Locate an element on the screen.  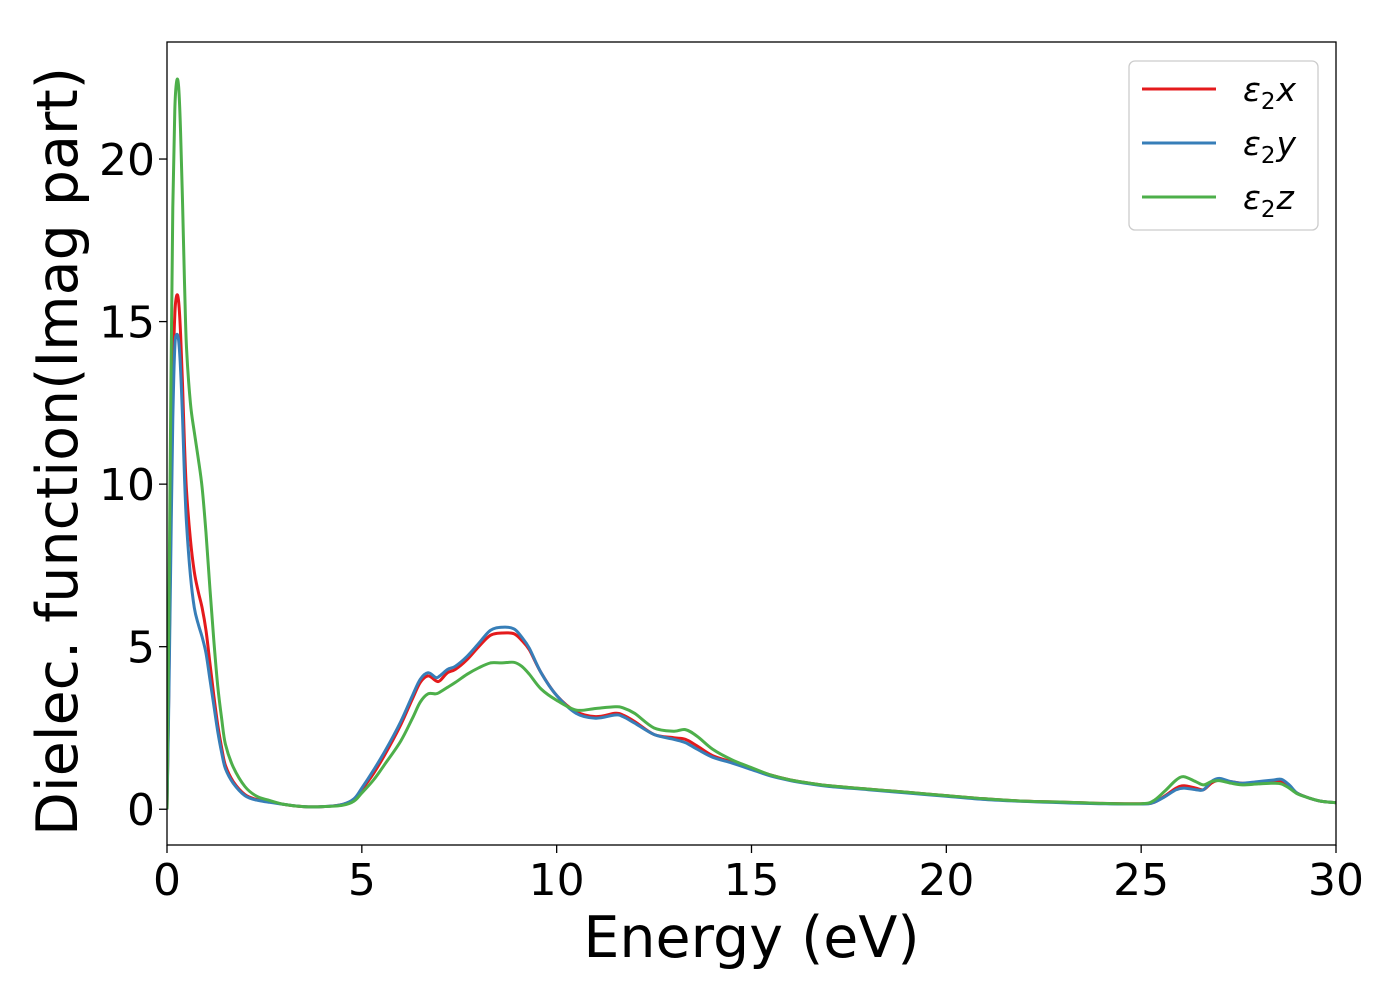
legend-label-x: ε2x is located at coordinates (1269, 92).